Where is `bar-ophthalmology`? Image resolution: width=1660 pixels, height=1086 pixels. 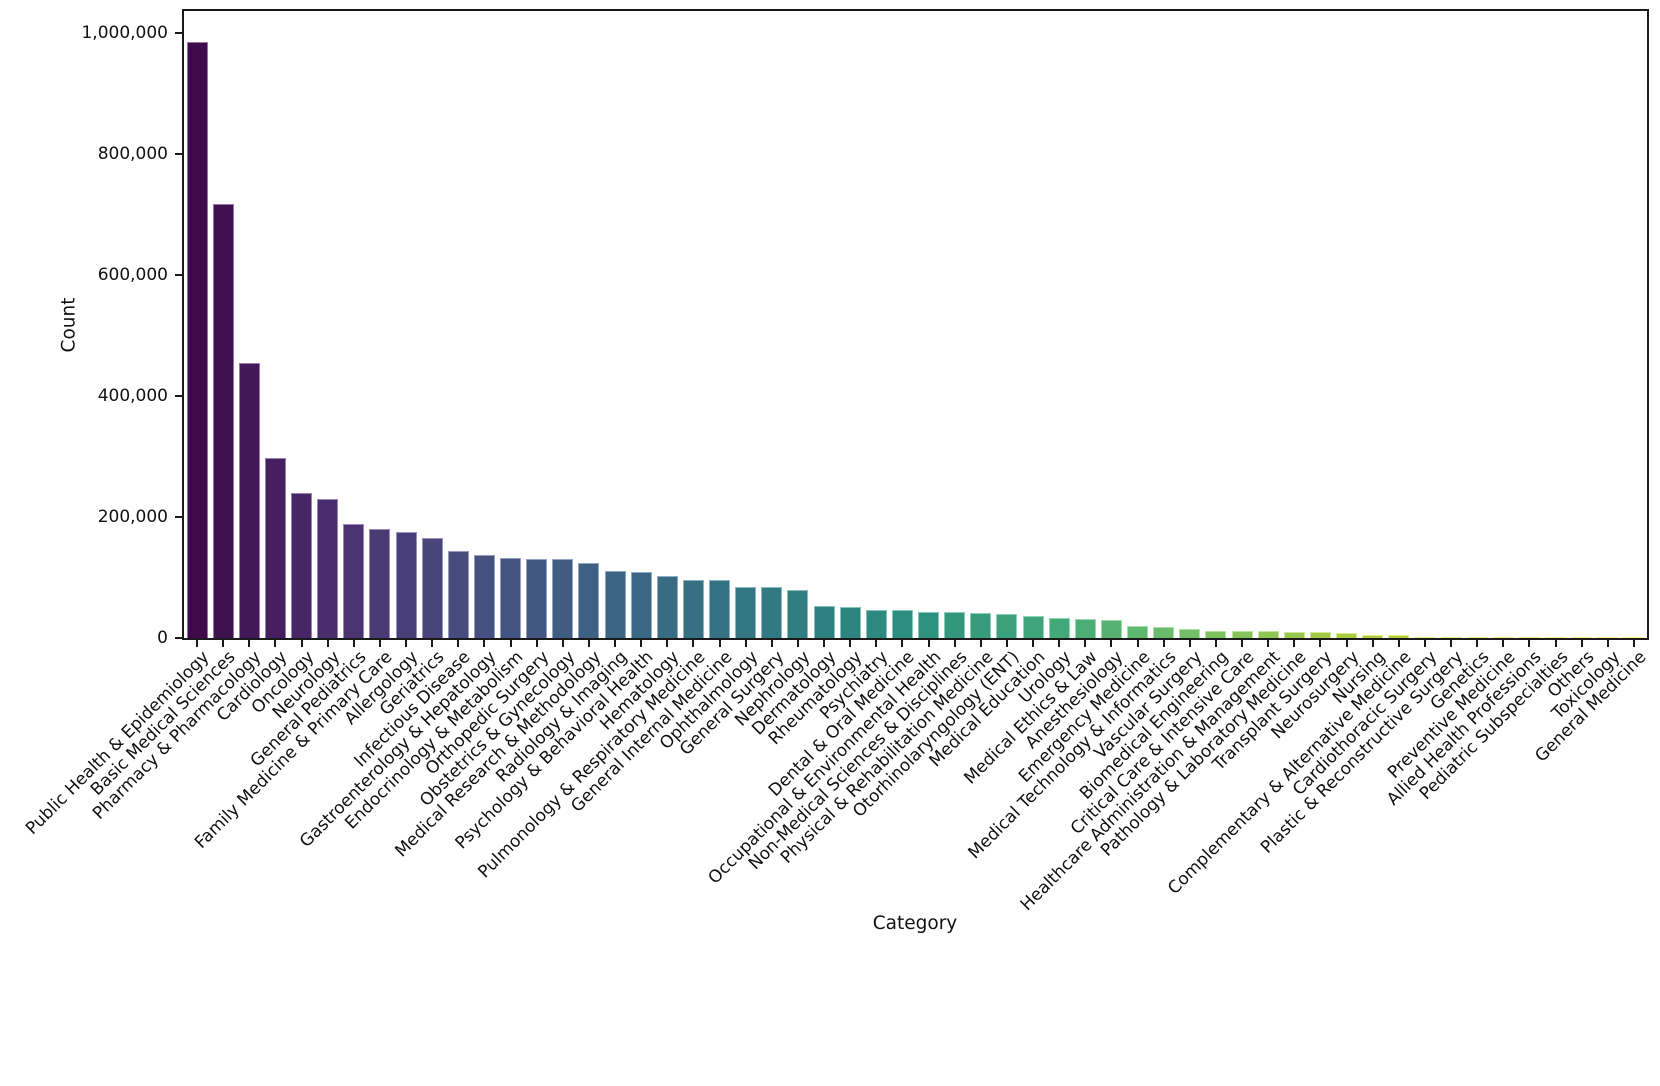 bar-ophthalmology is located at coordinates (746, 612).